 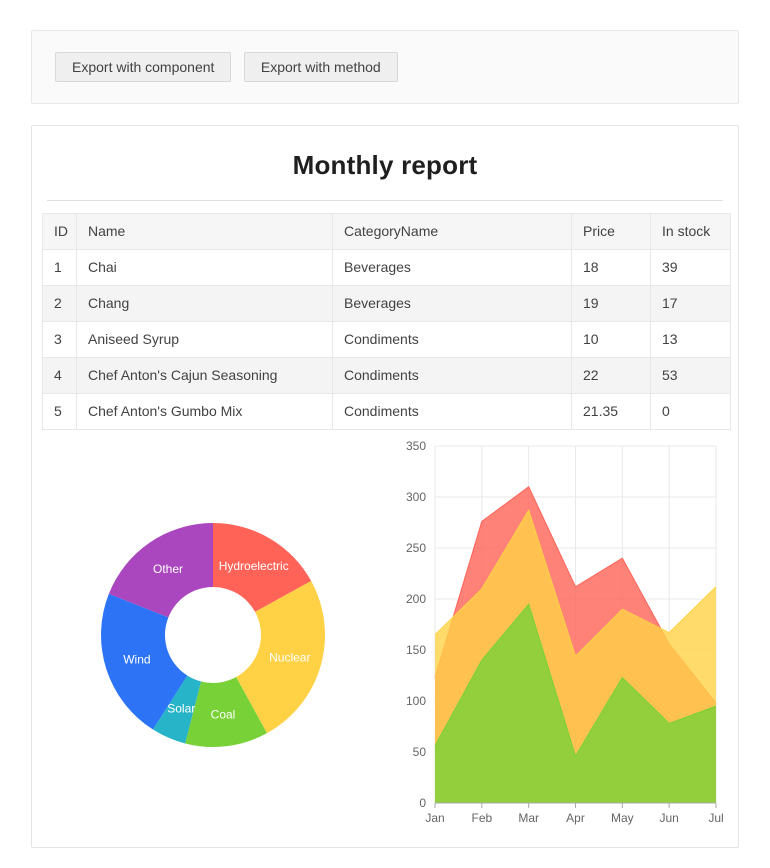 What do you see at coordinates (715, 818) in the screenshot?
I see `x-axis-label: Jul` at bounding box center [715, 818].